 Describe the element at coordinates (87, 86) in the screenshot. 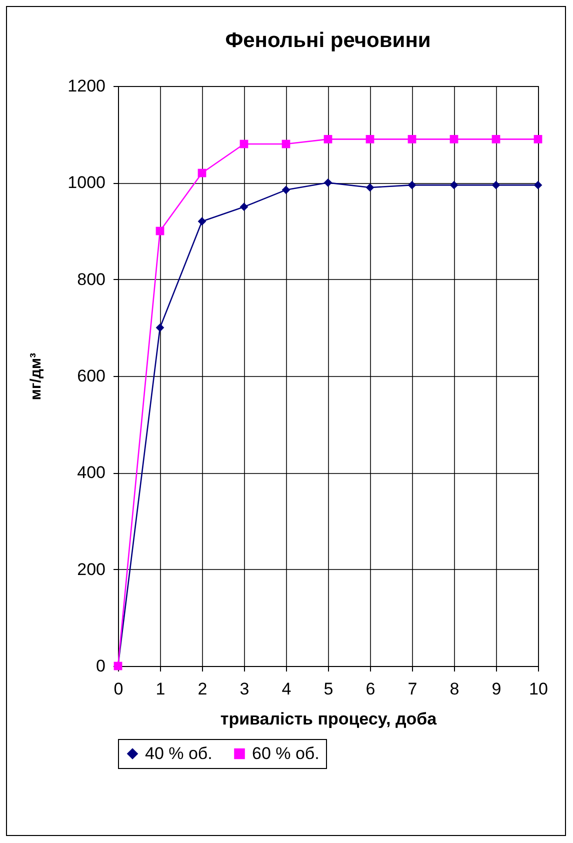

I see `y-tick-label: 1200` at that location.